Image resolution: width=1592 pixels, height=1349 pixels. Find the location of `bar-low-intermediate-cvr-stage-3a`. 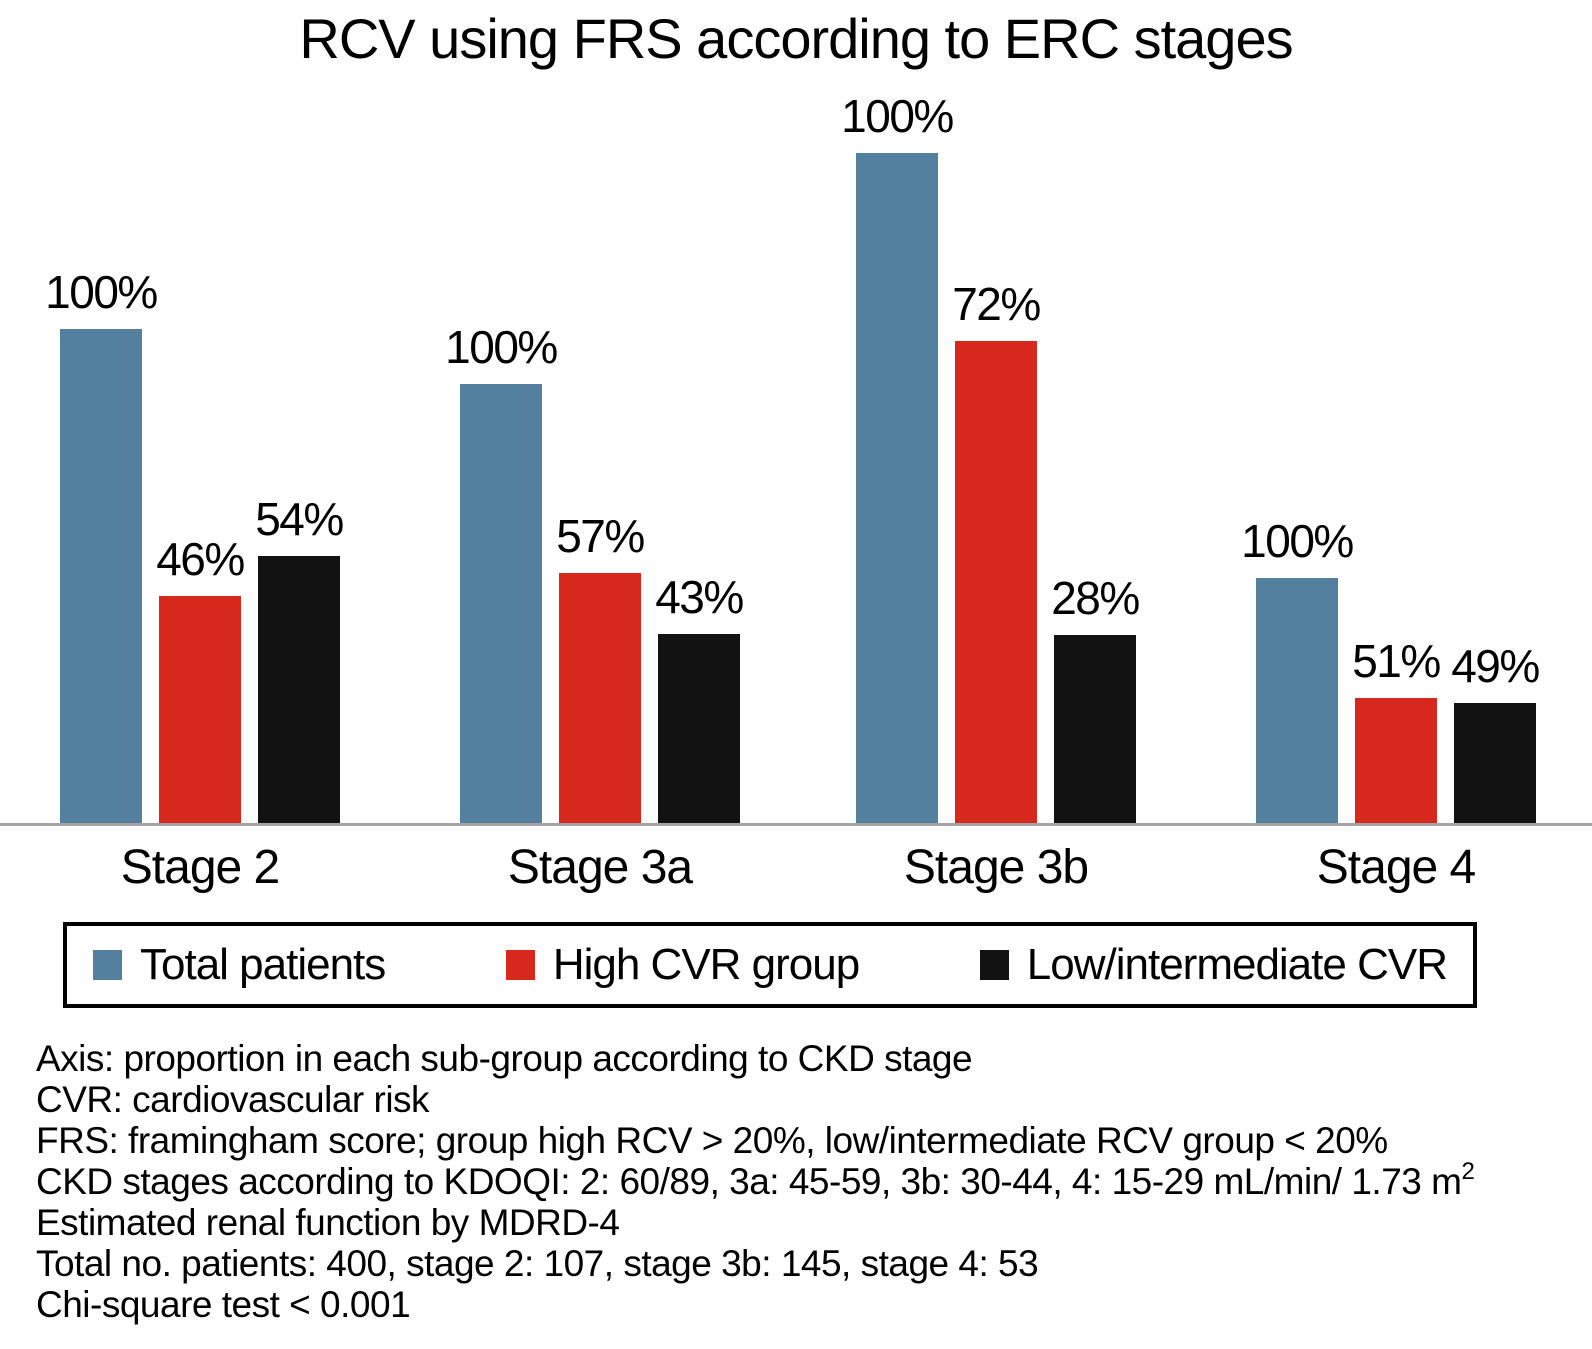

bar-low-intermediate-cvr-stage-3a is located at coordinates (699, 728).